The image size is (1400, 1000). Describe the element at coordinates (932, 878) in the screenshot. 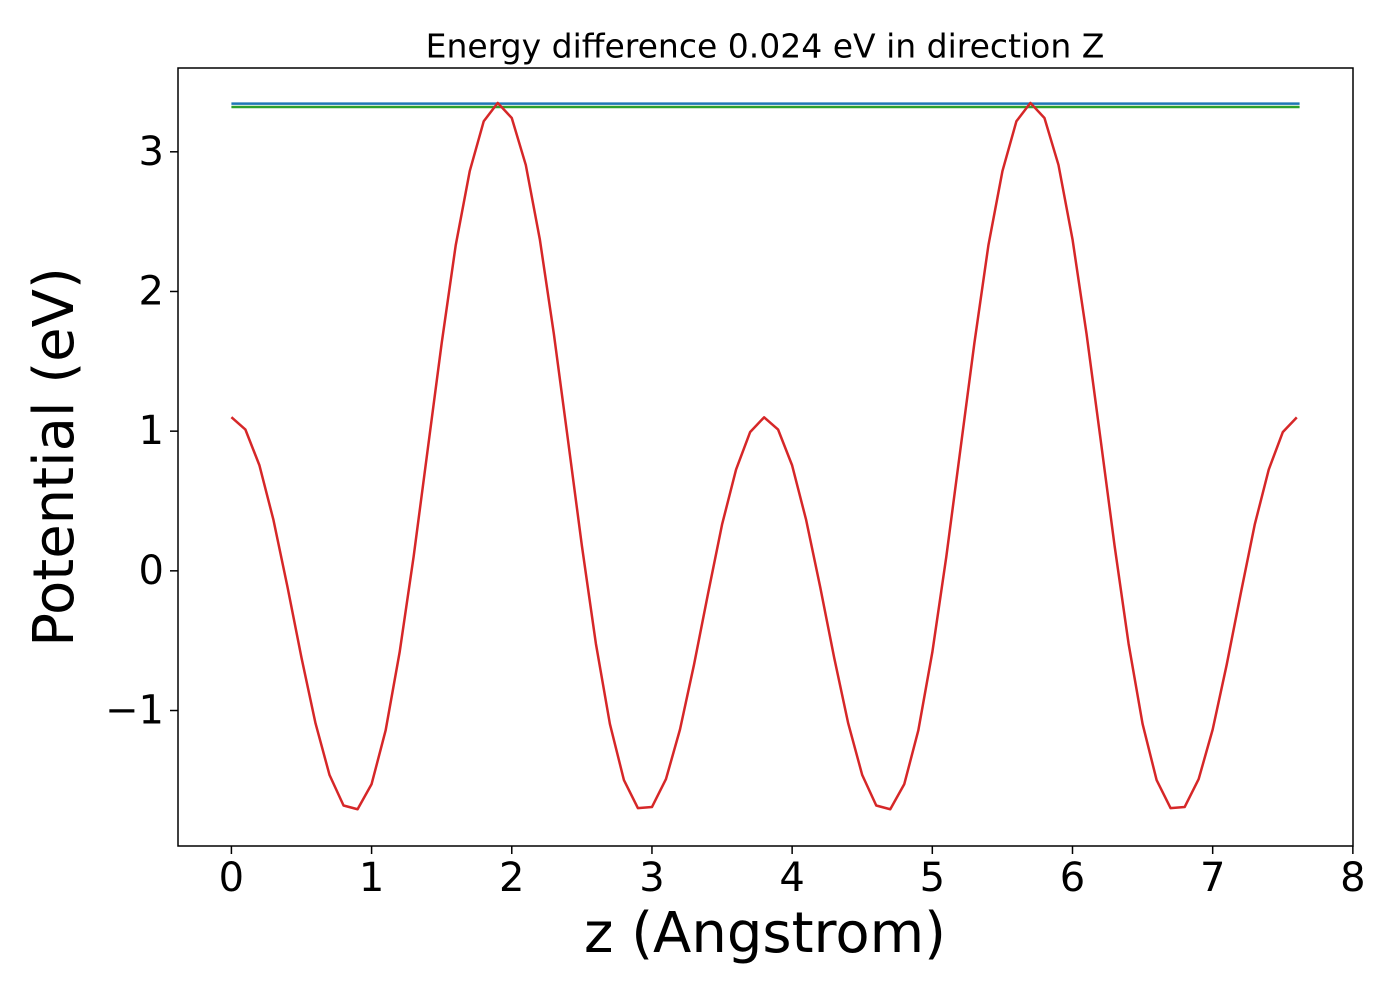

I see `x-tick-label: 5` at that location.